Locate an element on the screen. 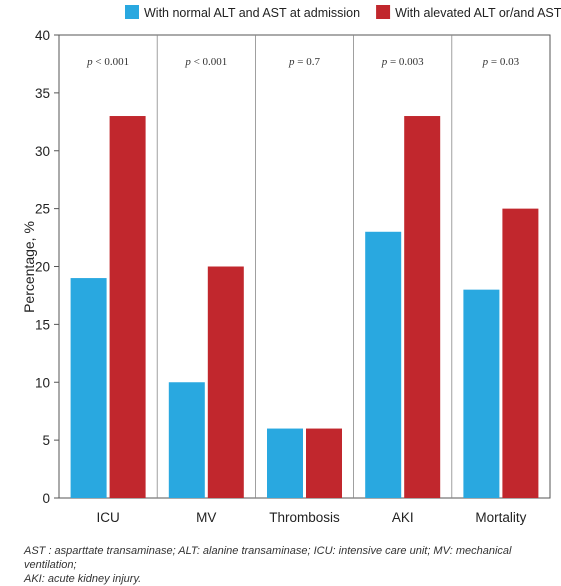  bar-elevated-icu is located at coordinates (127, 307).